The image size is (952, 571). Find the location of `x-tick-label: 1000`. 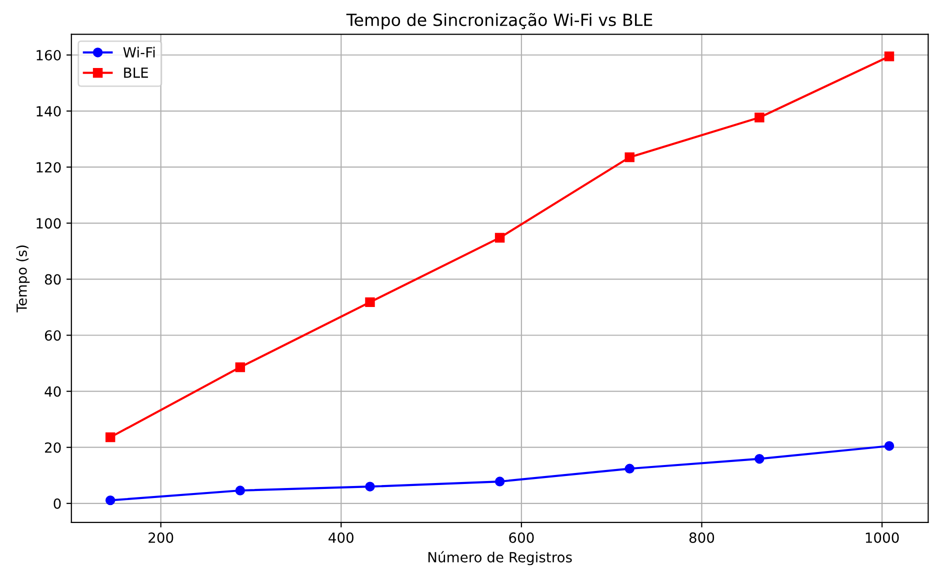

x-tick-label: 1000 is located at coordinates (882, 537).